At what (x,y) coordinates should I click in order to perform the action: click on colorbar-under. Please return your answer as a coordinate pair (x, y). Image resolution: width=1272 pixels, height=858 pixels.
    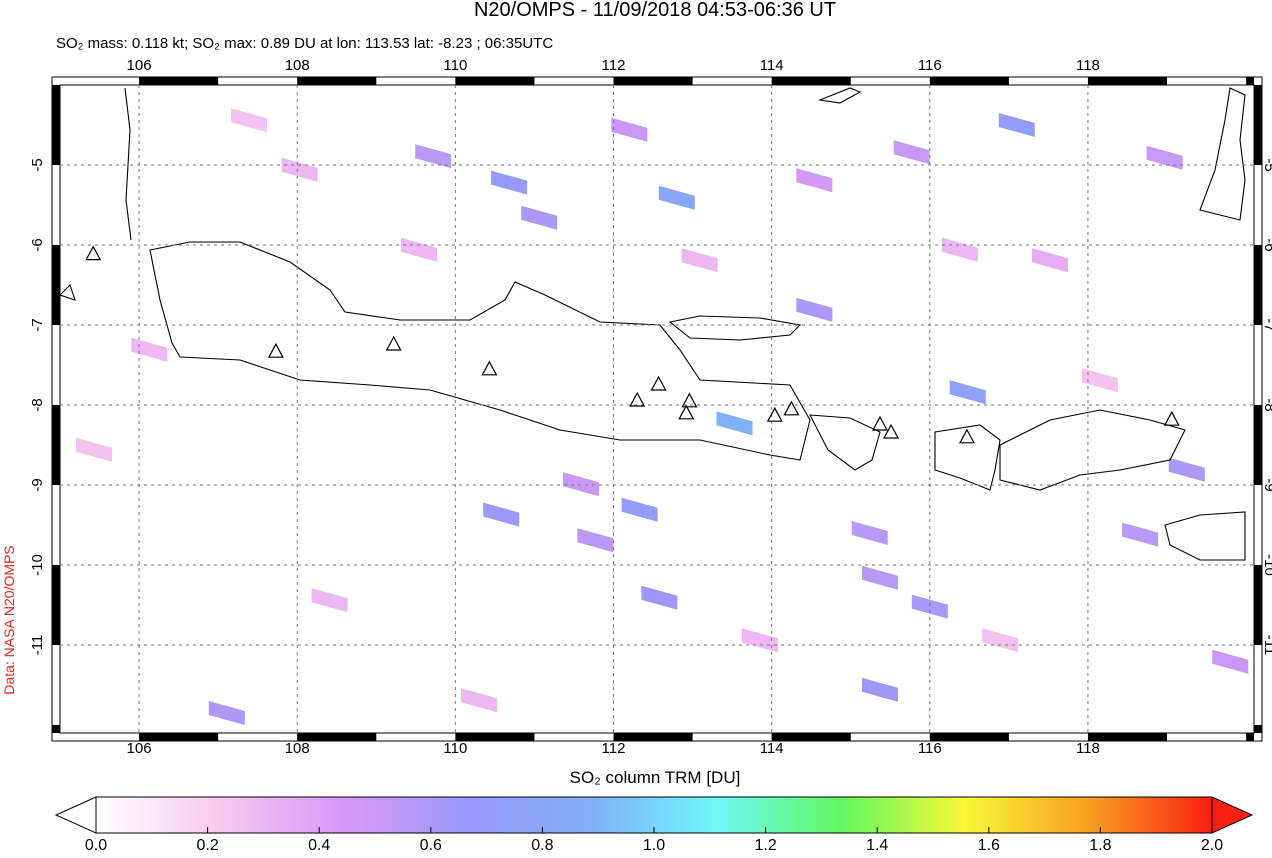
    Looking at the image, I should click on (75, 815).